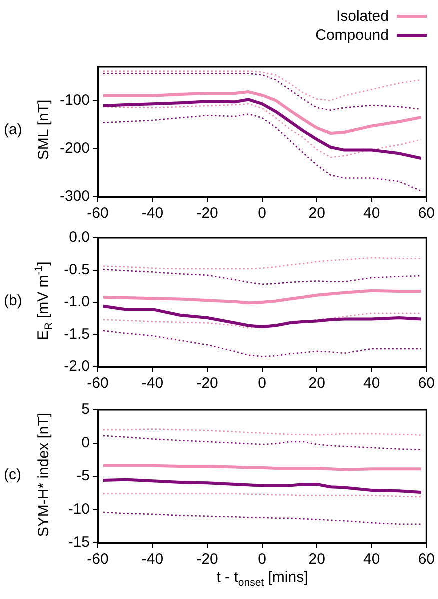  I want to click on y-tick-label: -200, so click(75, 148).